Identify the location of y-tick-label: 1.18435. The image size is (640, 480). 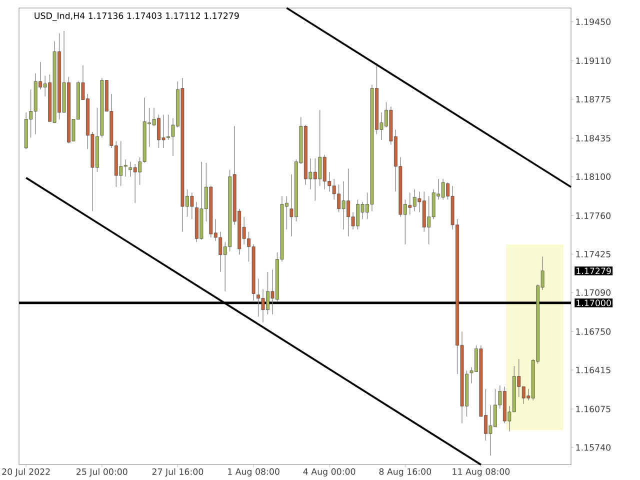
(593, 138).